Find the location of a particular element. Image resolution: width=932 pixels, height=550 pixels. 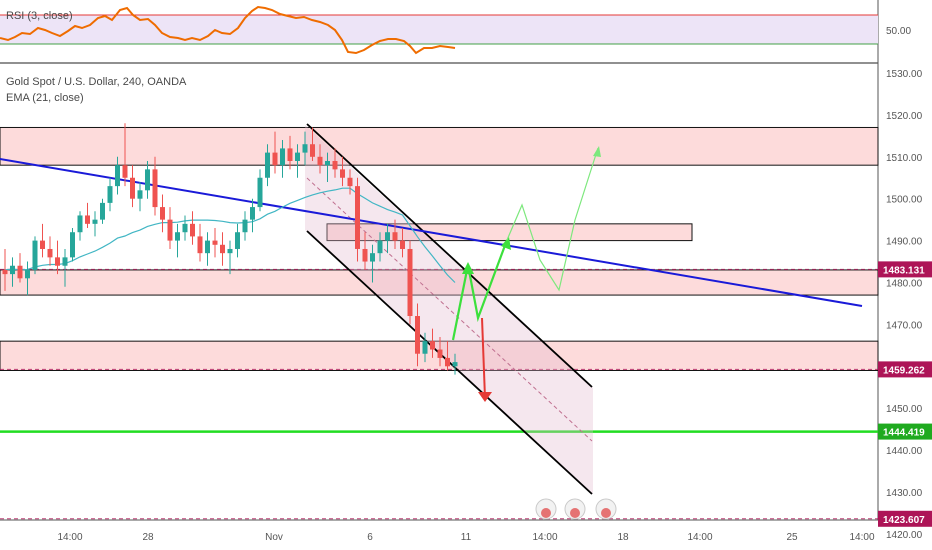

price-tag-label: 1459.262 is located at coordinates (904, 370).